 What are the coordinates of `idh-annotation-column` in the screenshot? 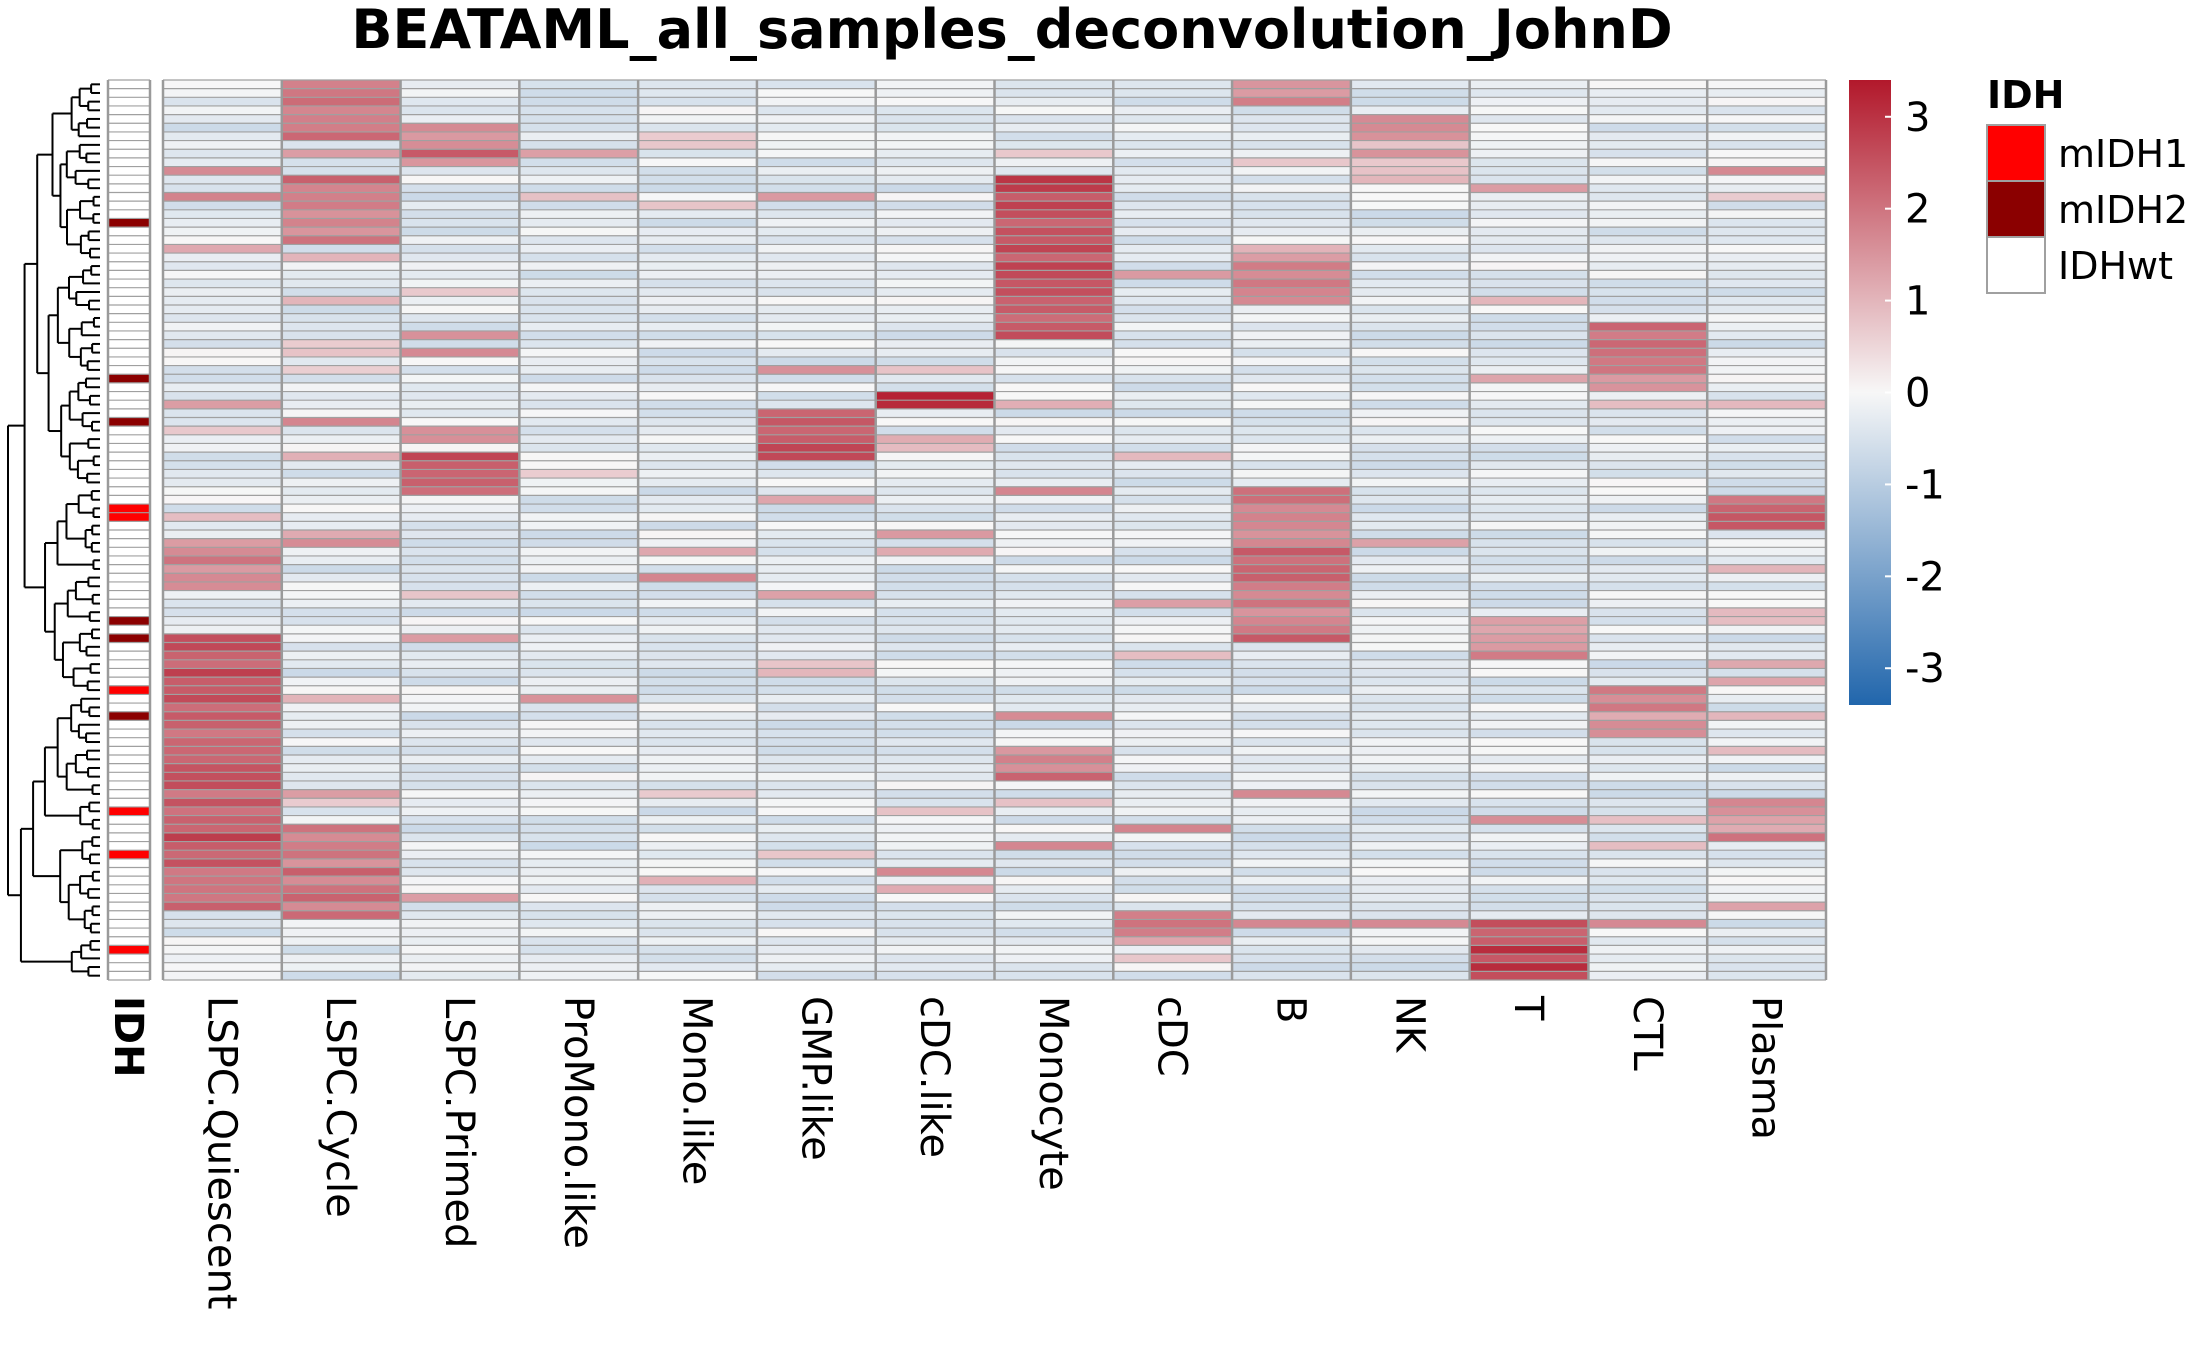 It's located at (129, 530).